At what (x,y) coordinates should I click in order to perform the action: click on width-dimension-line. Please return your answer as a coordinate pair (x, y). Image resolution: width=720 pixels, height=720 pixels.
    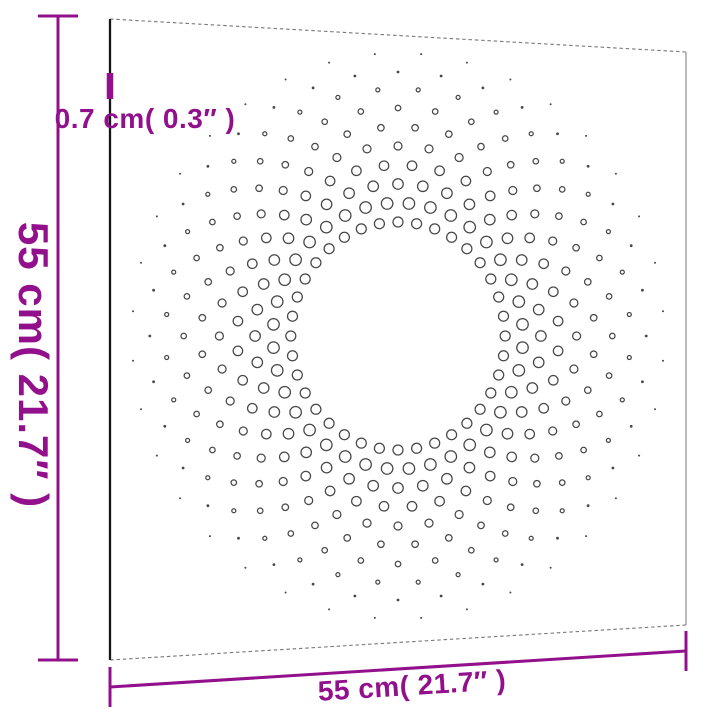
    Looking at the image, I should click on (398, 669).